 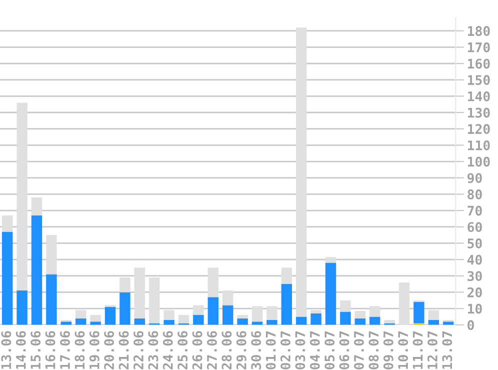 I want to click on x-tick-label: 04.07, so click(x=315, y=350).